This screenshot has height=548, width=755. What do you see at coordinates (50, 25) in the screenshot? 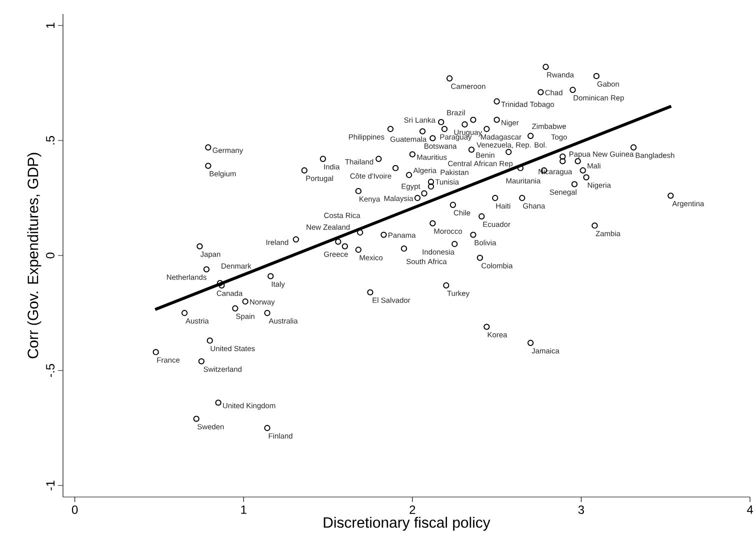
I see `y-tick-label: 1` at bounding box center [50, 25].